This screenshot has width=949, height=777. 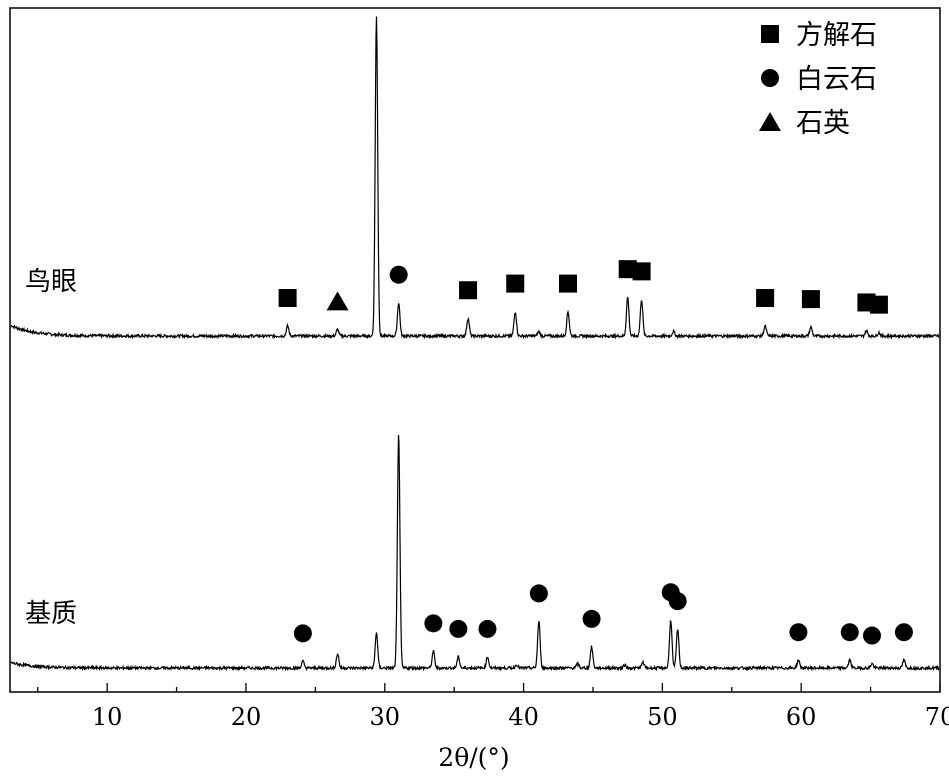 I want to click on x-axis: 10 20 30 40 50 60 70, so click(x=493, y=707).